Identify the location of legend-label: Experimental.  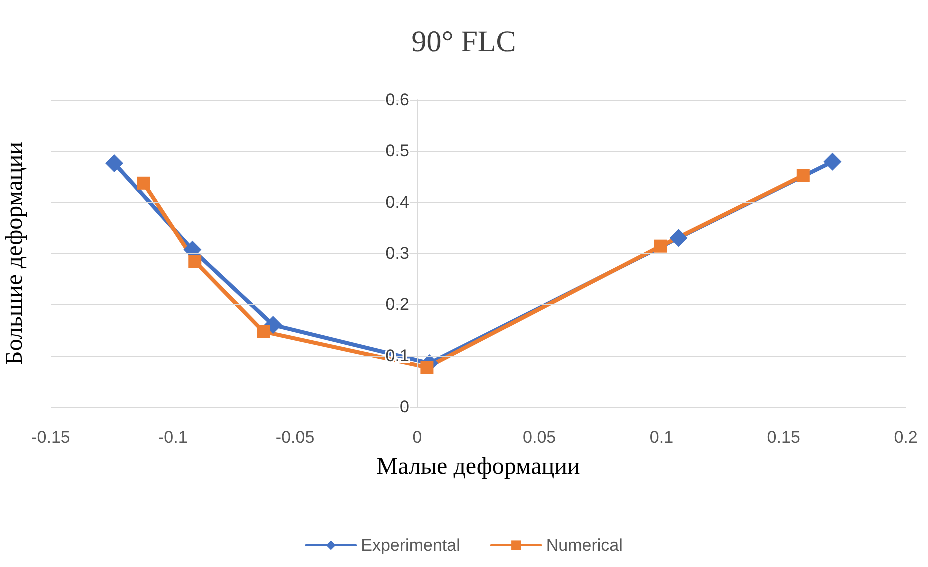
(410, 545).